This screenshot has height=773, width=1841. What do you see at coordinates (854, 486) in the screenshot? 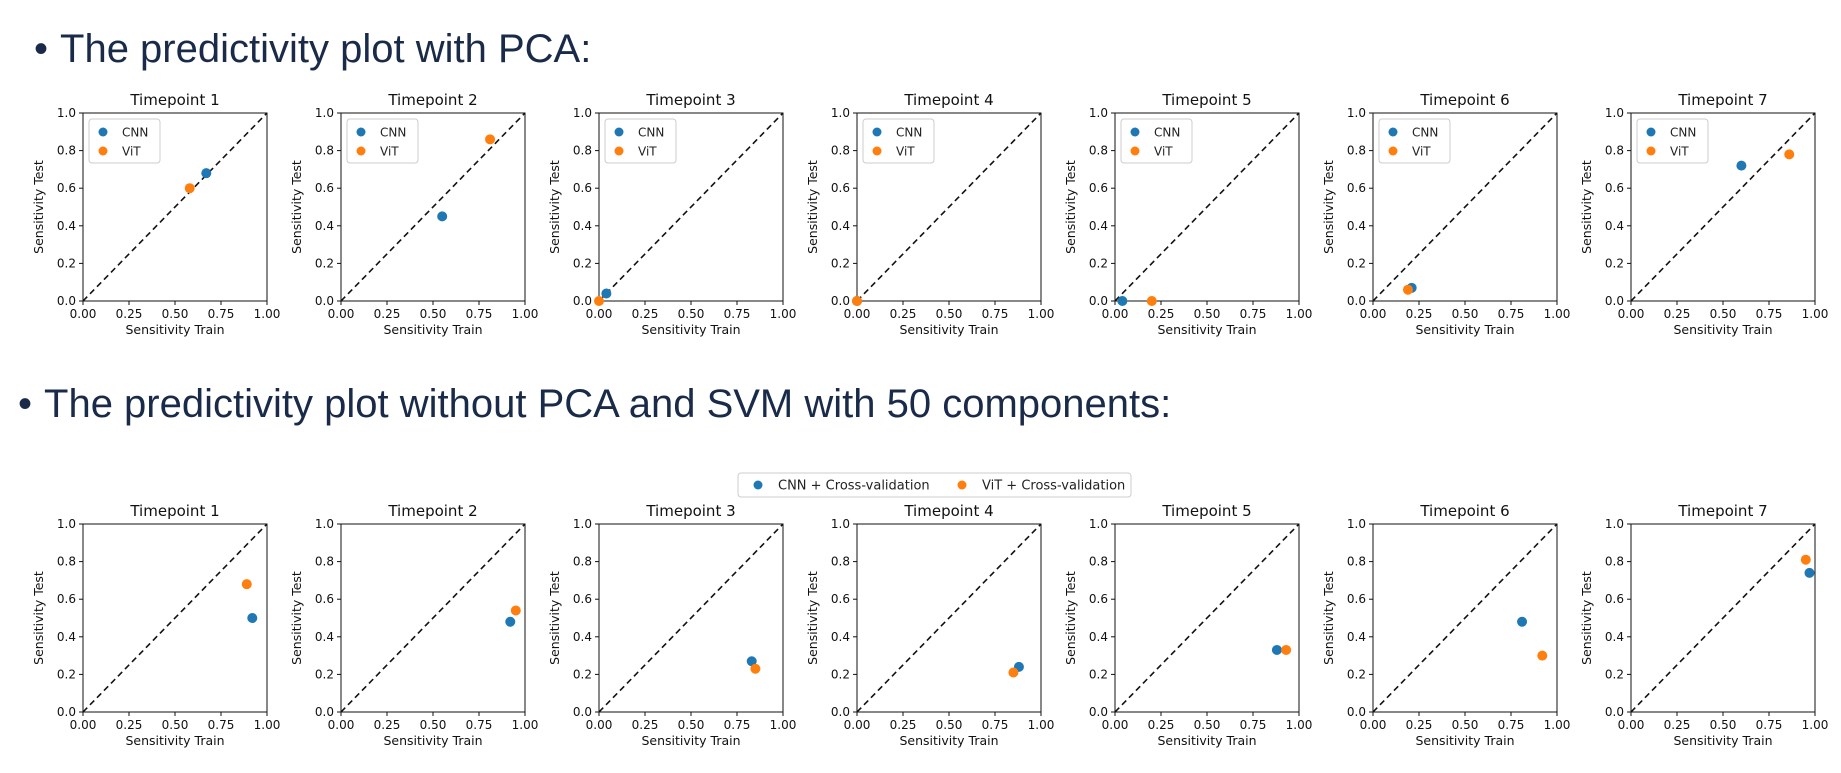
I see `legend-label-0: CNN + Cross-validation` at bounding box center [854, 486].